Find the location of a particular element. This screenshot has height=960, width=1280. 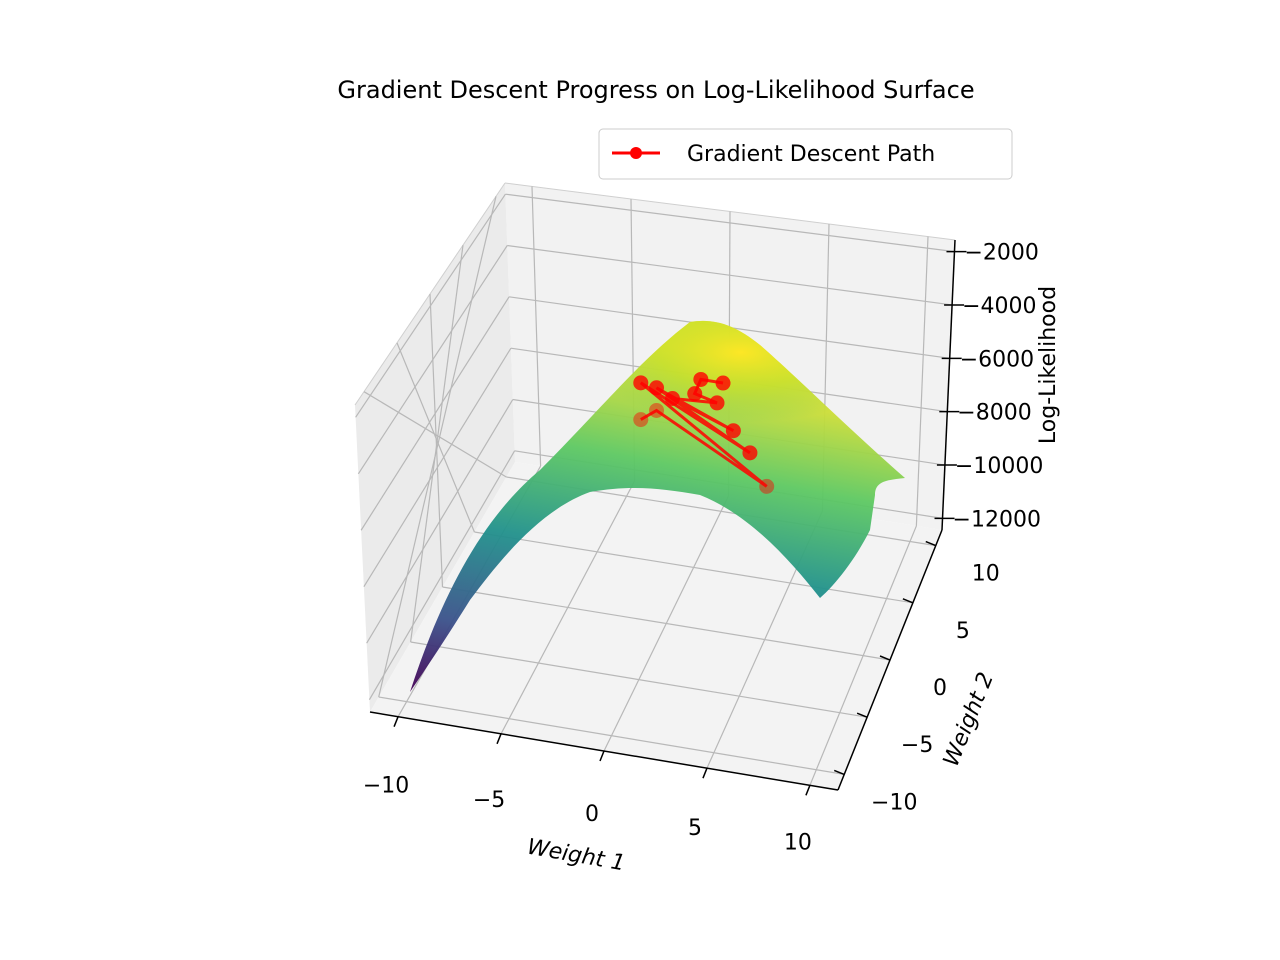

y-tick-label: 0 is located at coordinates (940, 688).